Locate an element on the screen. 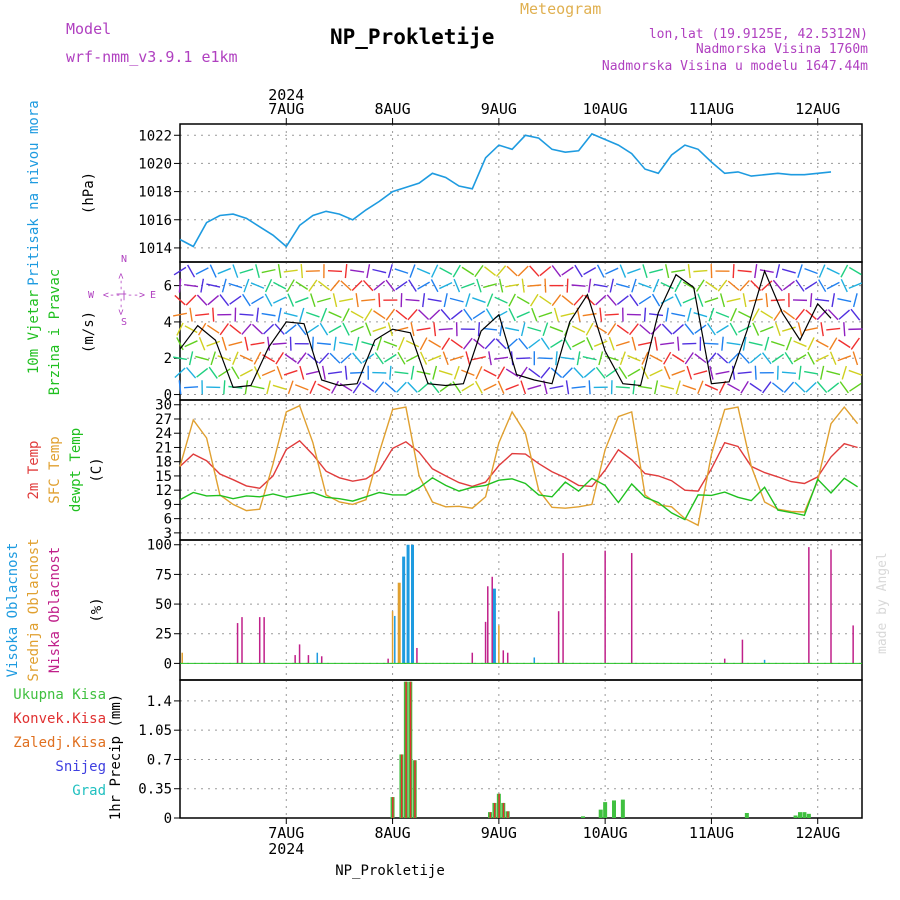 The image size is (900, 900). temp-ytick-label: 15 is located at coordinates (163, 477).